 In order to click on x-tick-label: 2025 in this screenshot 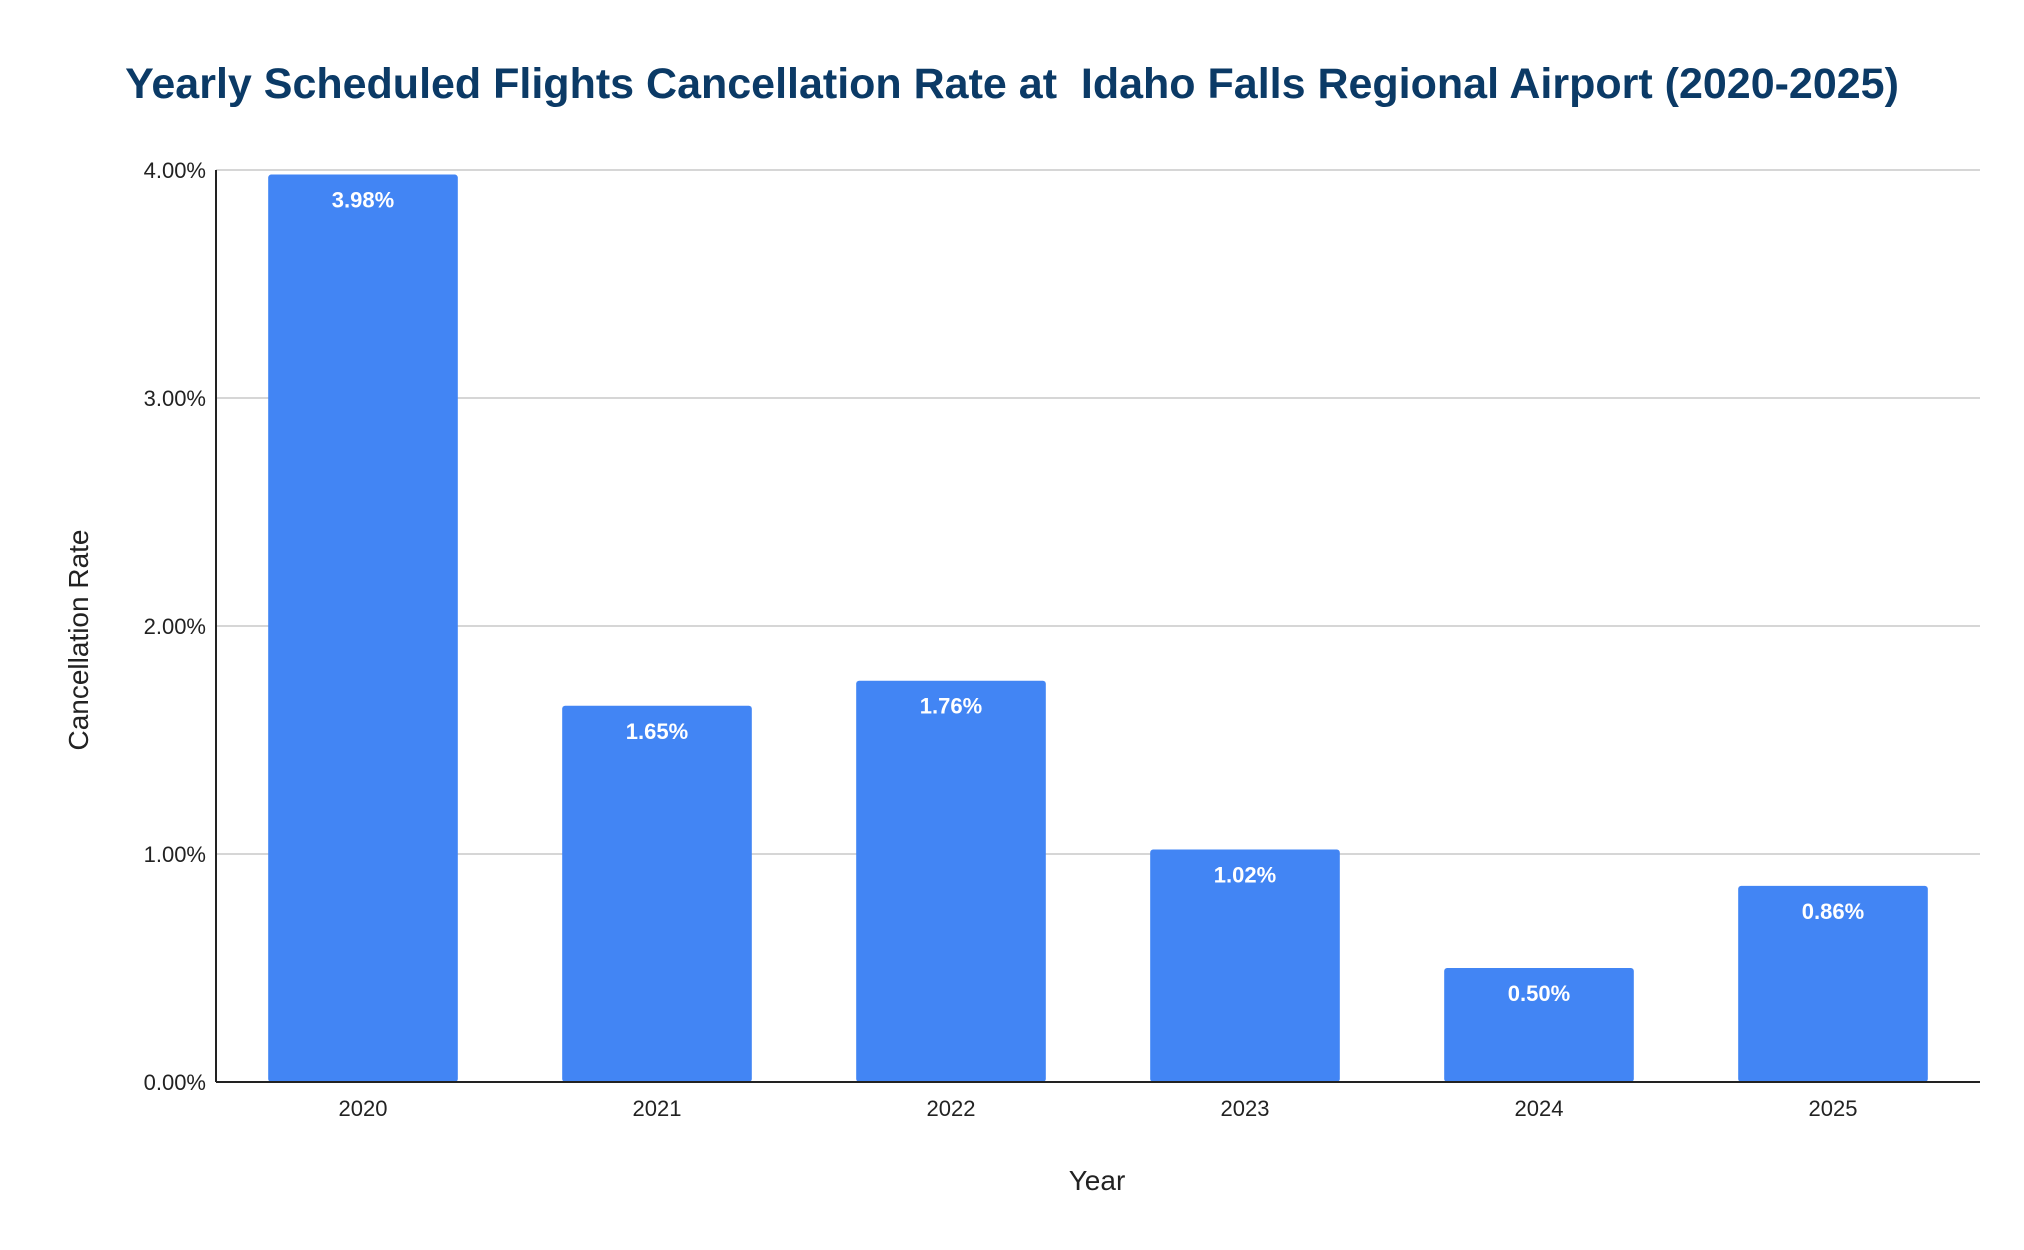, I will do `click(1833, 1108)`.